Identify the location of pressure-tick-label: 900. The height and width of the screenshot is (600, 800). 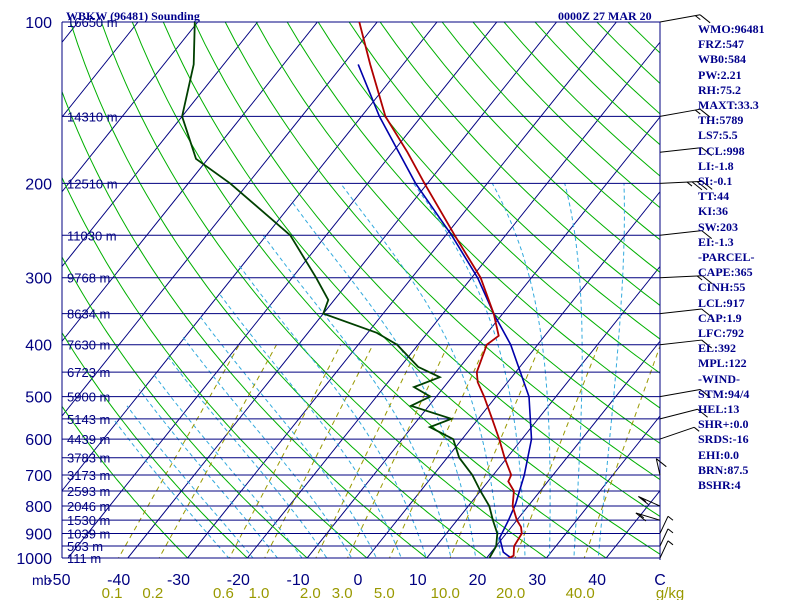
(38, 534).